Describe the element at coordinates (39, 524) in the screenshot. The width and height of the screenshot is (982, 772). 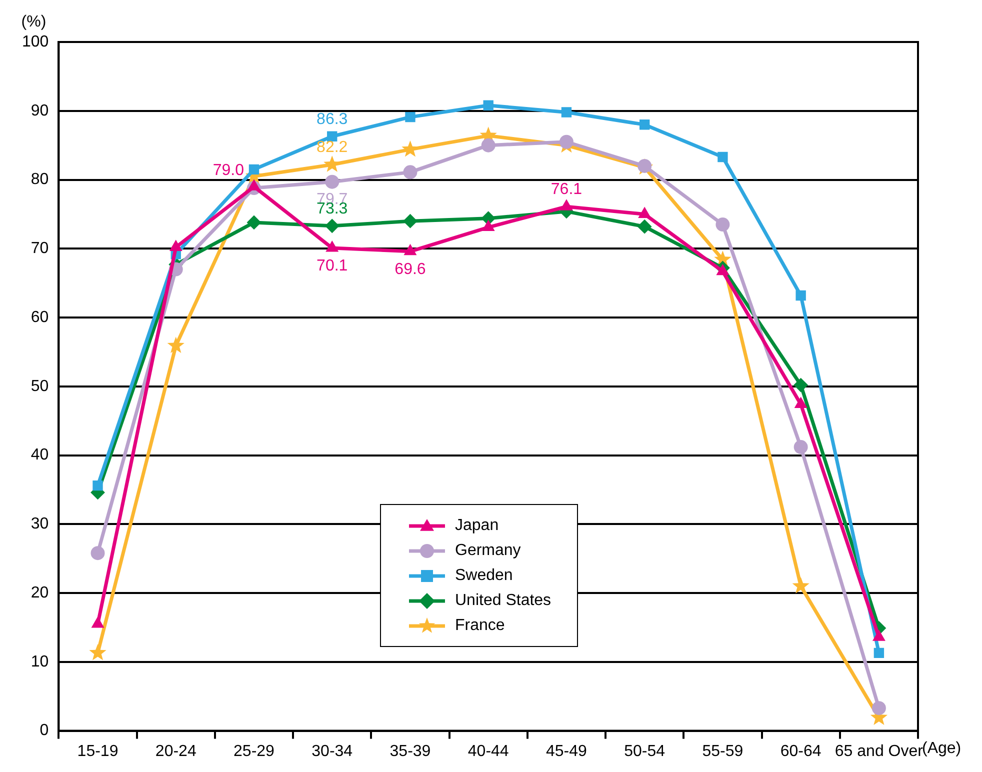
I see `y-tick-label: 30` at that location.